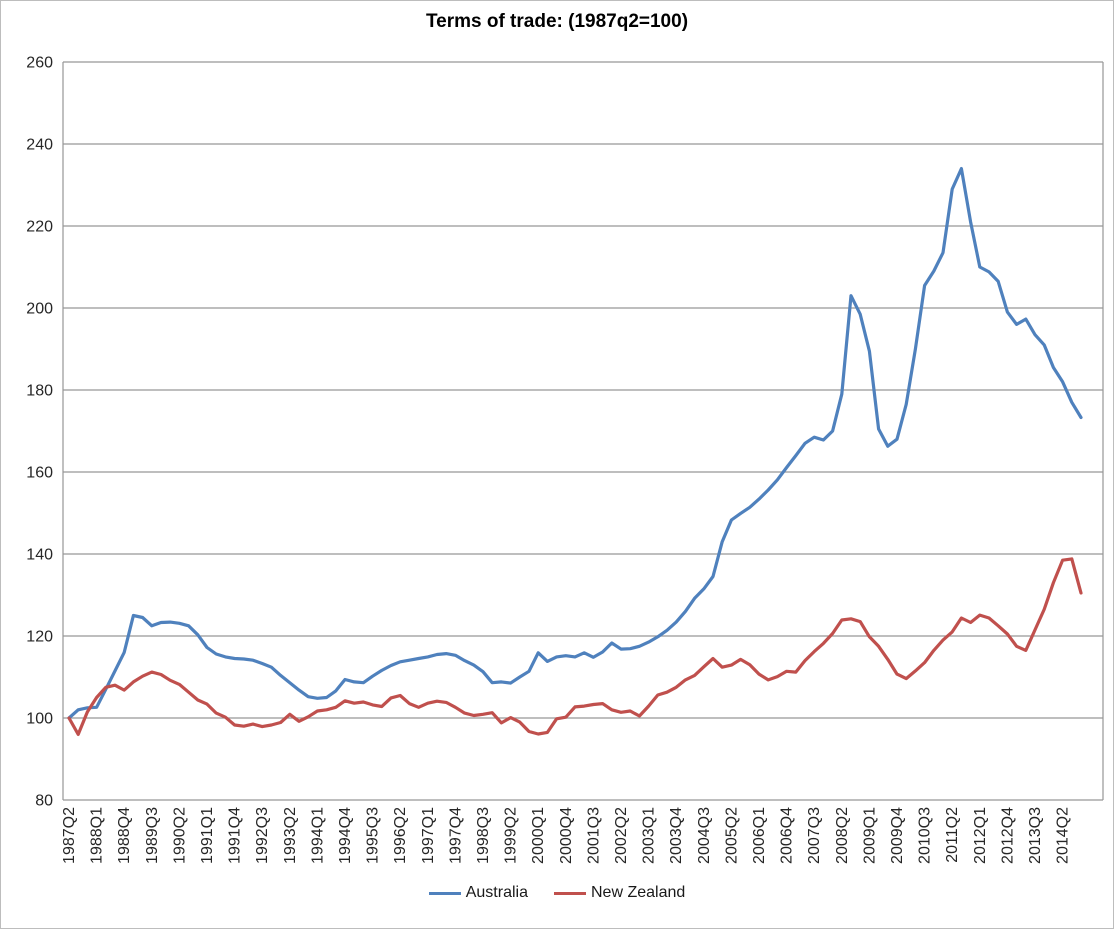 This screenshot has height=929, width=1114. Describe the element at coordinates (428, 835) in the screenshot. I see `x-tick-label-1997Q1: 1997Q1` at that location.